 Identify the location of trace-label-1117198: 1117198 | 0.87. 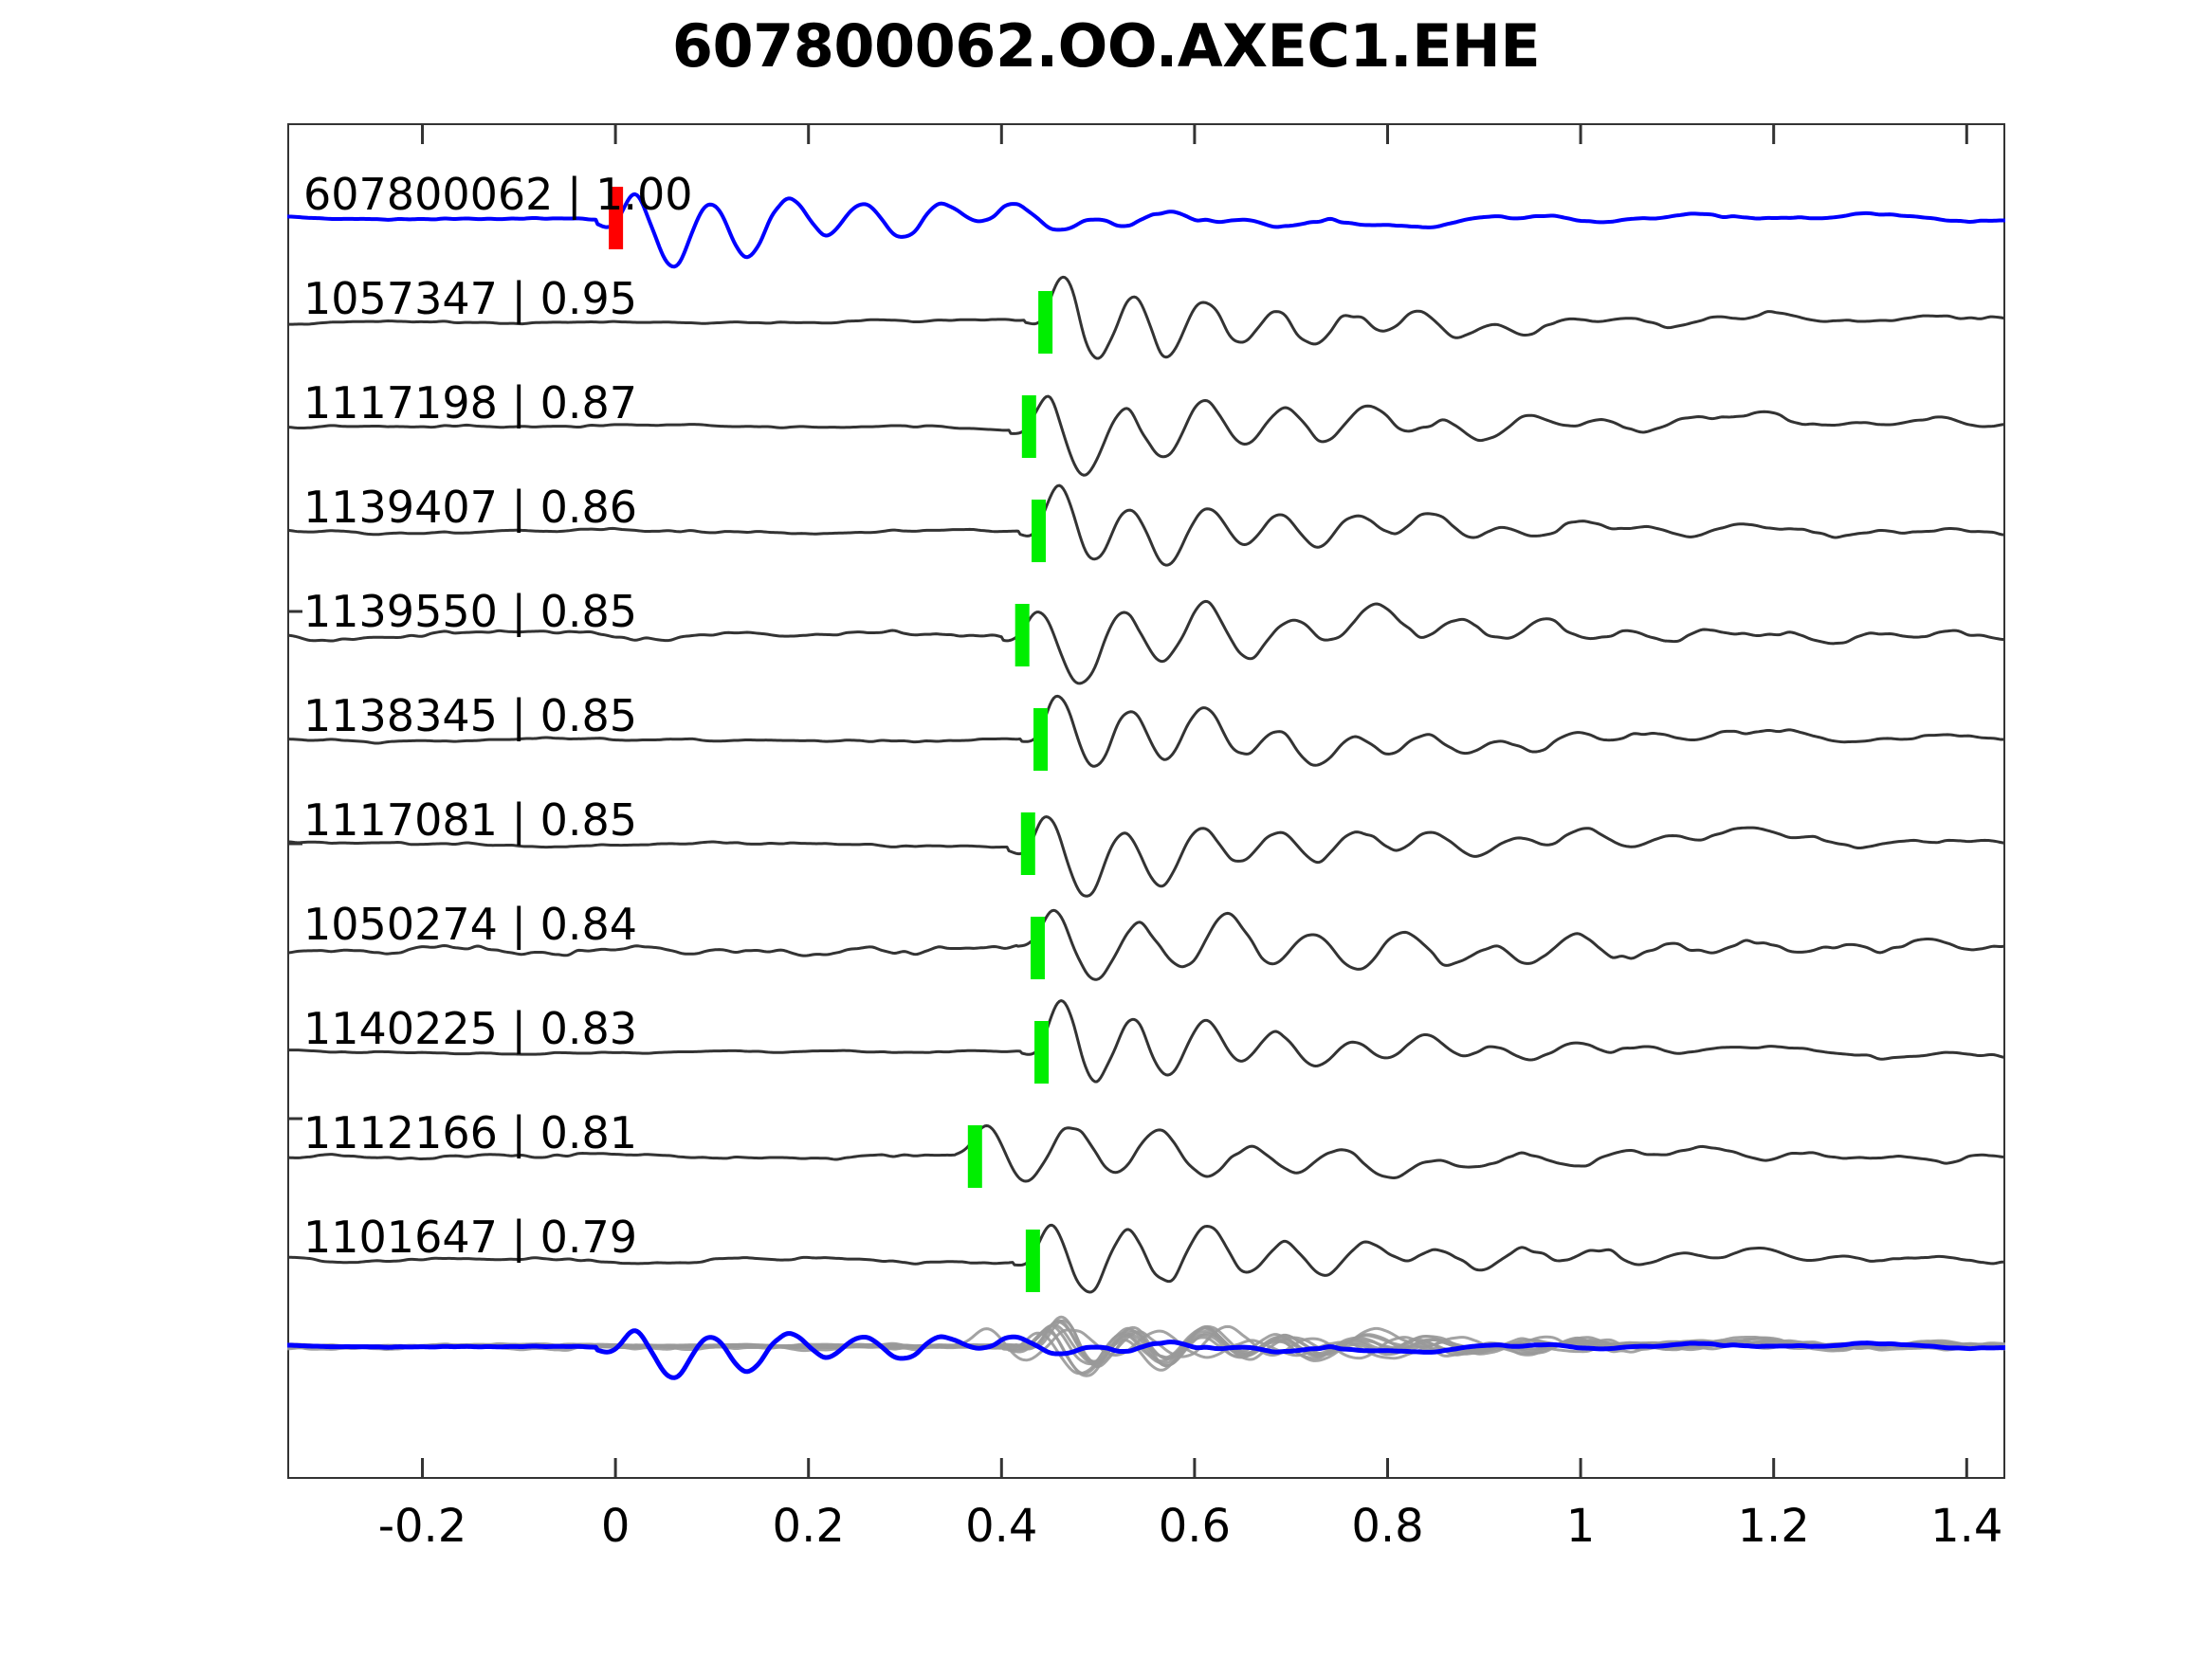
(470, 402).